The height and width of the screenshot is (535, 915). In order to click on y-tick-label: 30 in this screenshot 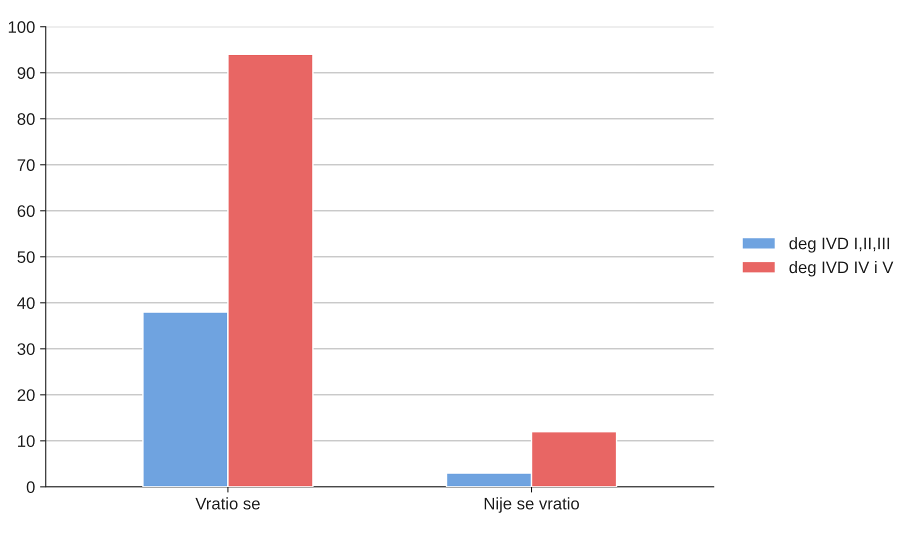, I will do `click(26, 349)`.